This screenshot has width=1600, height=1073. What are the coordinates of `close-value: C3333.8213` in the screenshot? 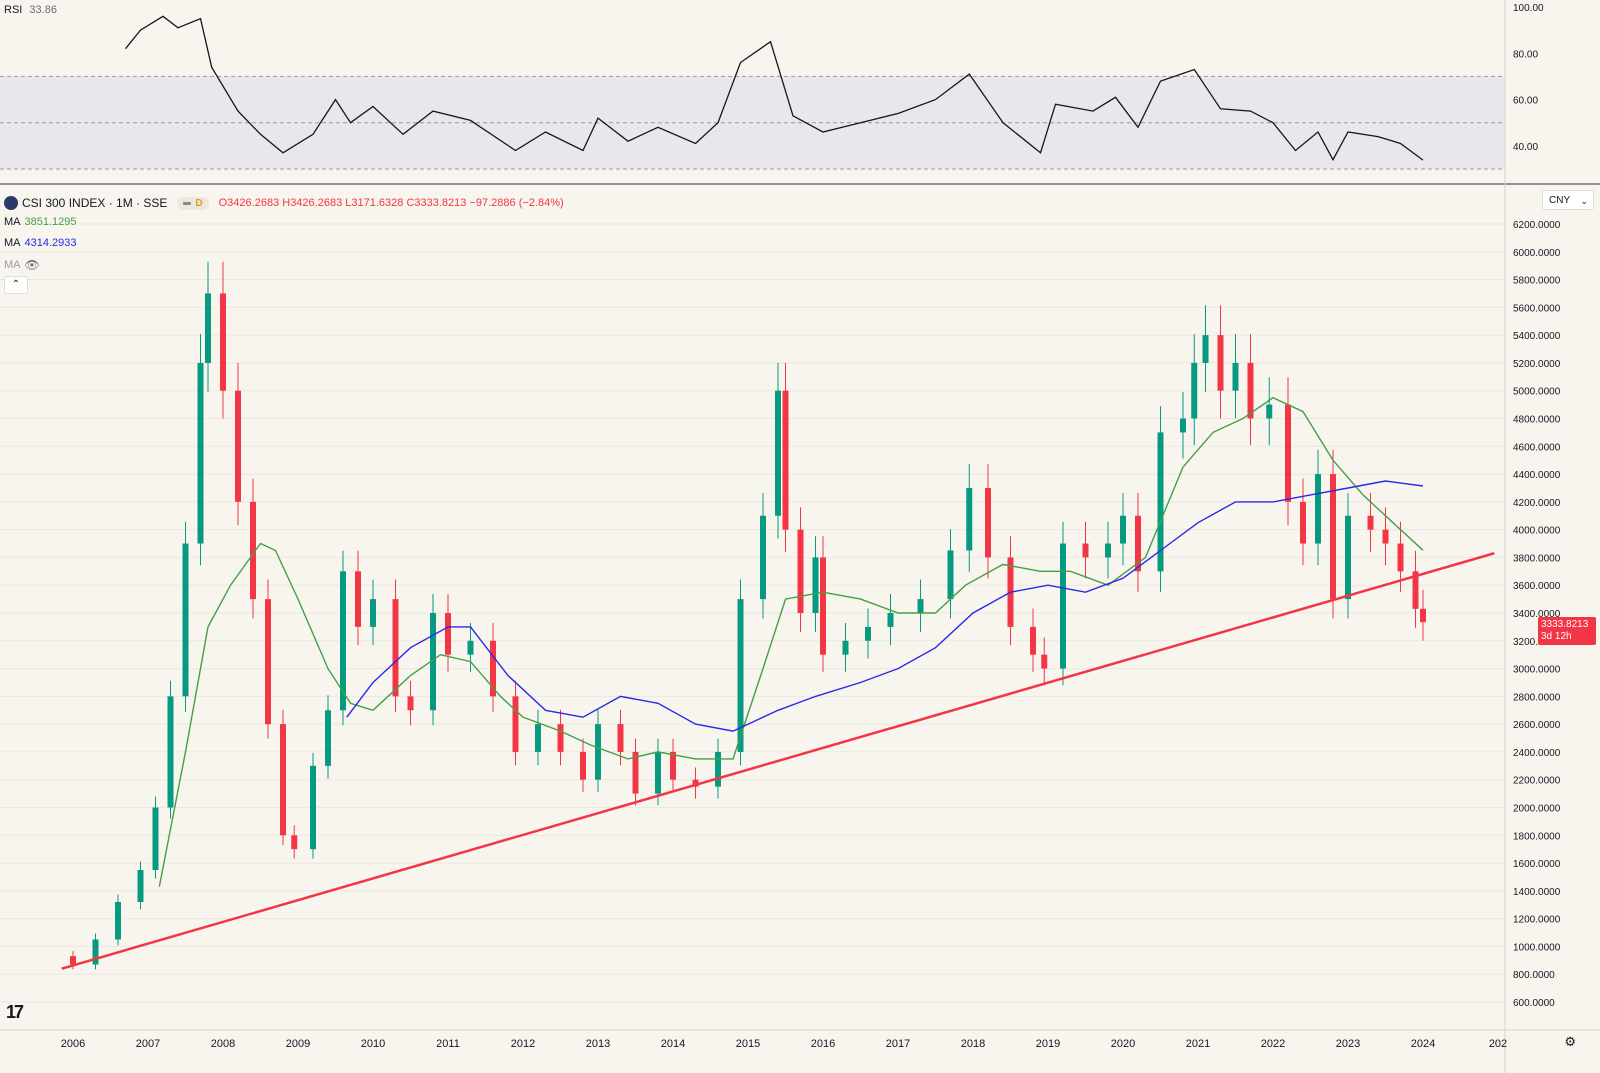 It's located at (436, 203).